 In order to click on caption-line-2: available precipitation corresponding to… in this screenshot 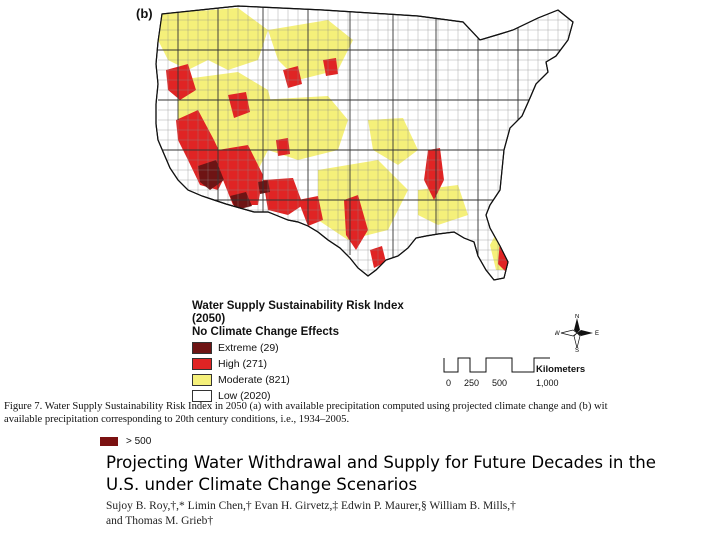, I will do `click(361, 419)`.